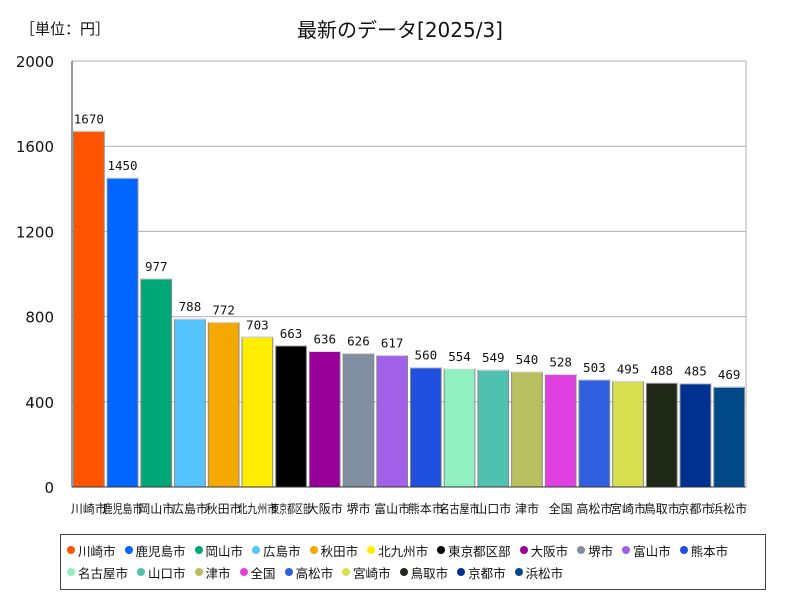  What do you see at coordinates (601, 551) in the screenshot?
I see `legend-label: 堺市` at bounding box center [601, 551].